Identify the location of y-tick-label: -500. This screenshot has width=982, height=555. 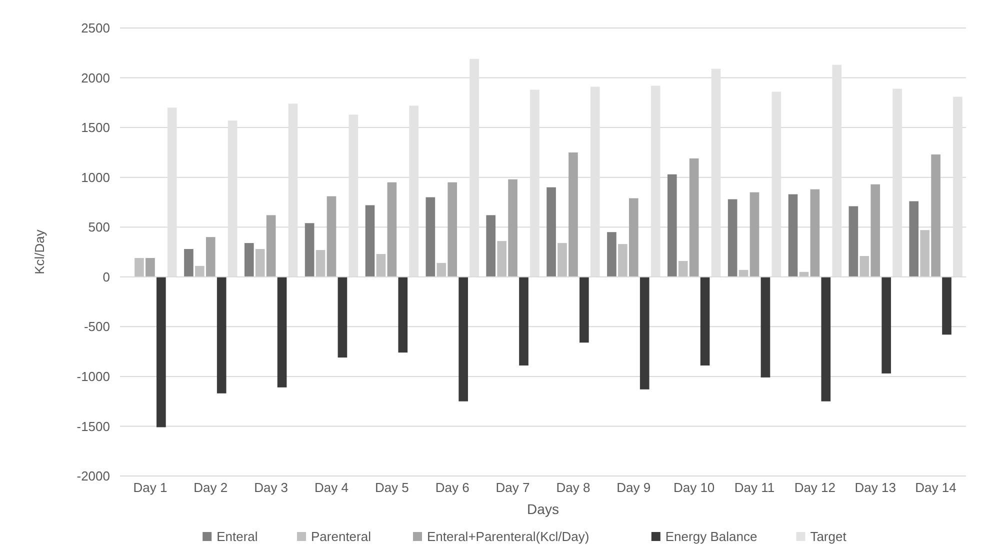
(97, 326).